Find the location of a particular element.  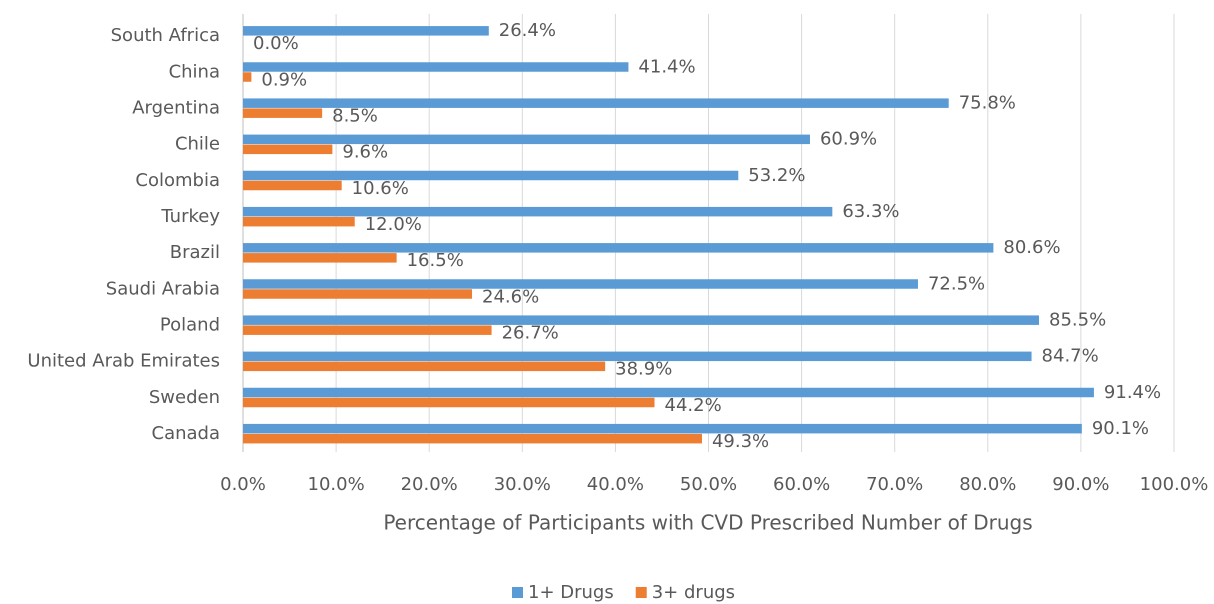

data-label: 44.2% is located at coordinates (693, 405).